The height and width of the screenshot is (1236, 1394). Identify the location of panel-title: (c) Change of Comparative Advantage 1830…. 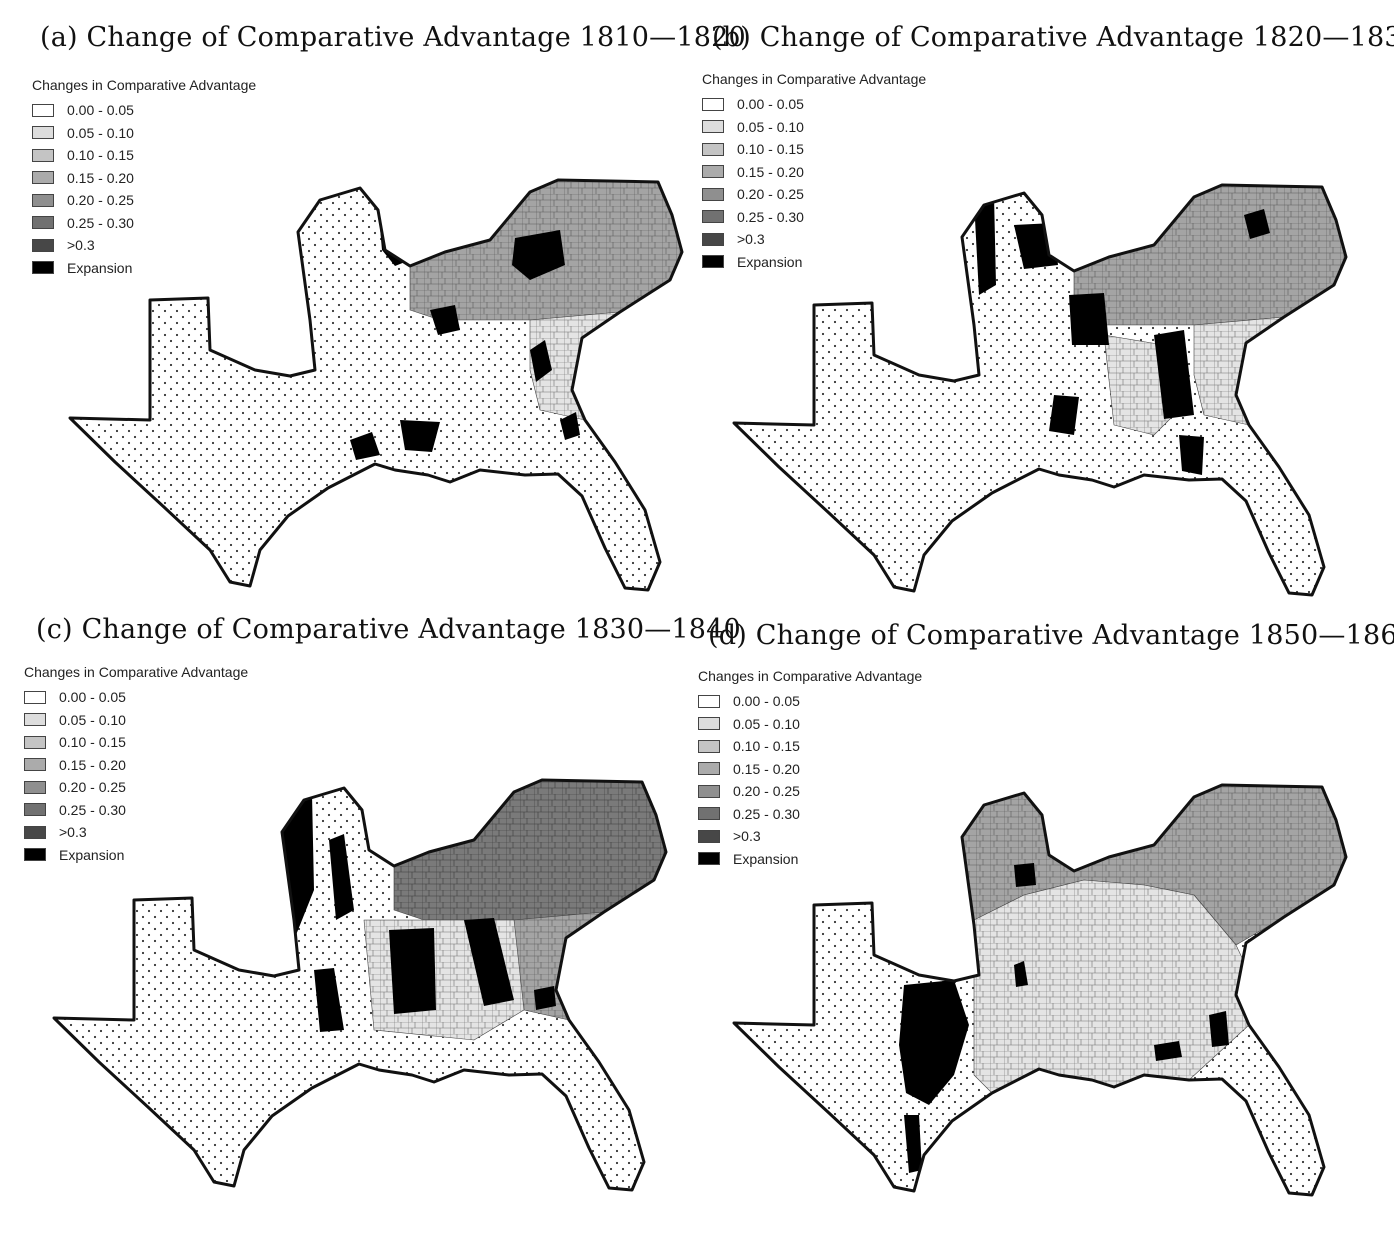
(388, 629).